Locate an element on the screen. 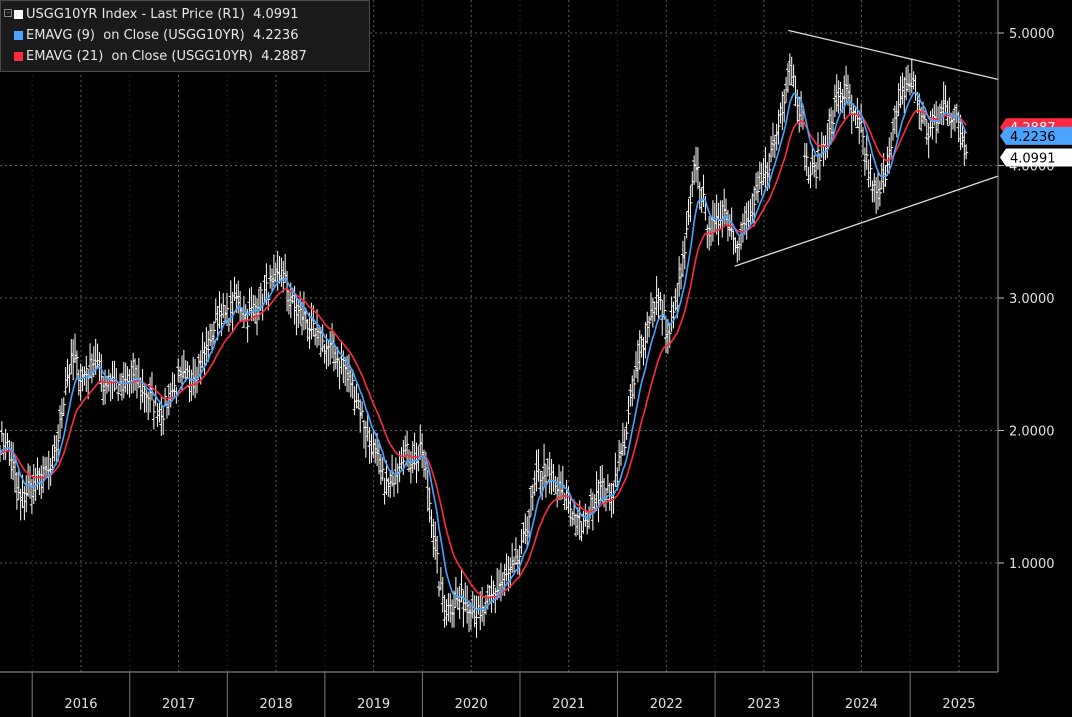  ema9-last-tag-text: 4.2236 is located at coordinates (1033, 137).